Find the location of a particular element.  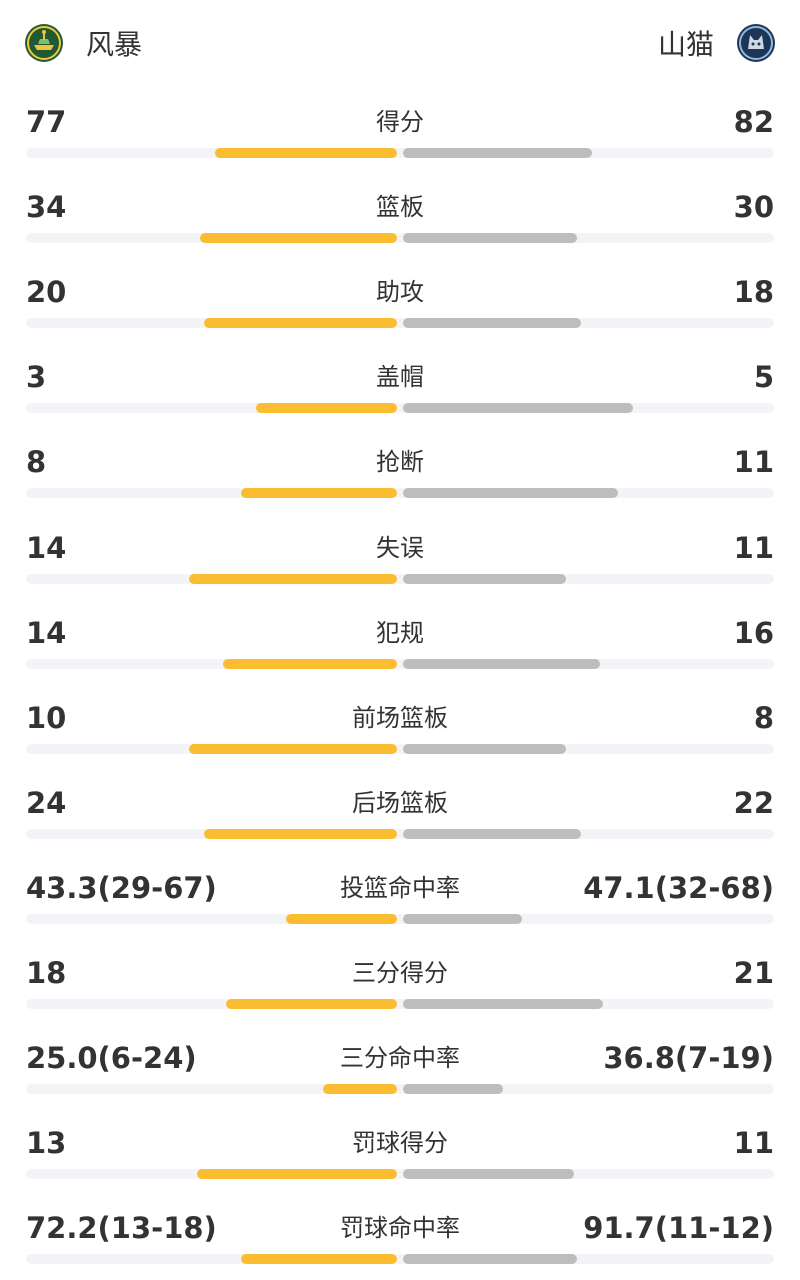

stat-row: 24 后场篮板 22 is located at coordinates (400, 823).